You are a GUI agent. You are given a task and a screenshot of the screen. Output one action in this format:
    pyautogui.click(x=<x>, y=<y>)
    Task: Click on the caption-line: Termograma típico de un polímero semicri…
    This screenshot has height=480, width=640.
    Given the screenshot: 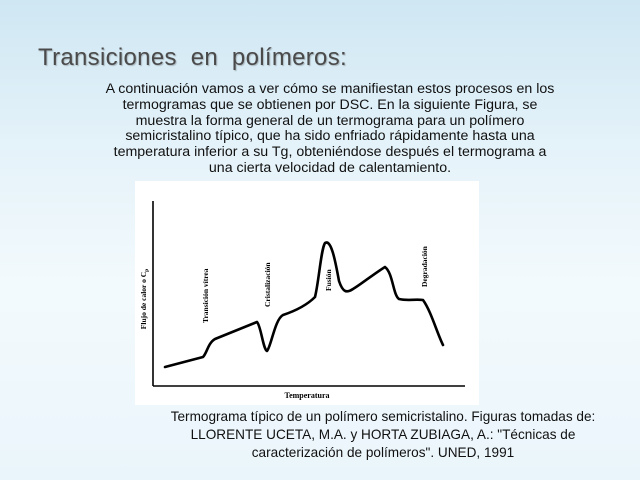 What is the action you would take?
    pyautogui.click(x=383, y=416)
    